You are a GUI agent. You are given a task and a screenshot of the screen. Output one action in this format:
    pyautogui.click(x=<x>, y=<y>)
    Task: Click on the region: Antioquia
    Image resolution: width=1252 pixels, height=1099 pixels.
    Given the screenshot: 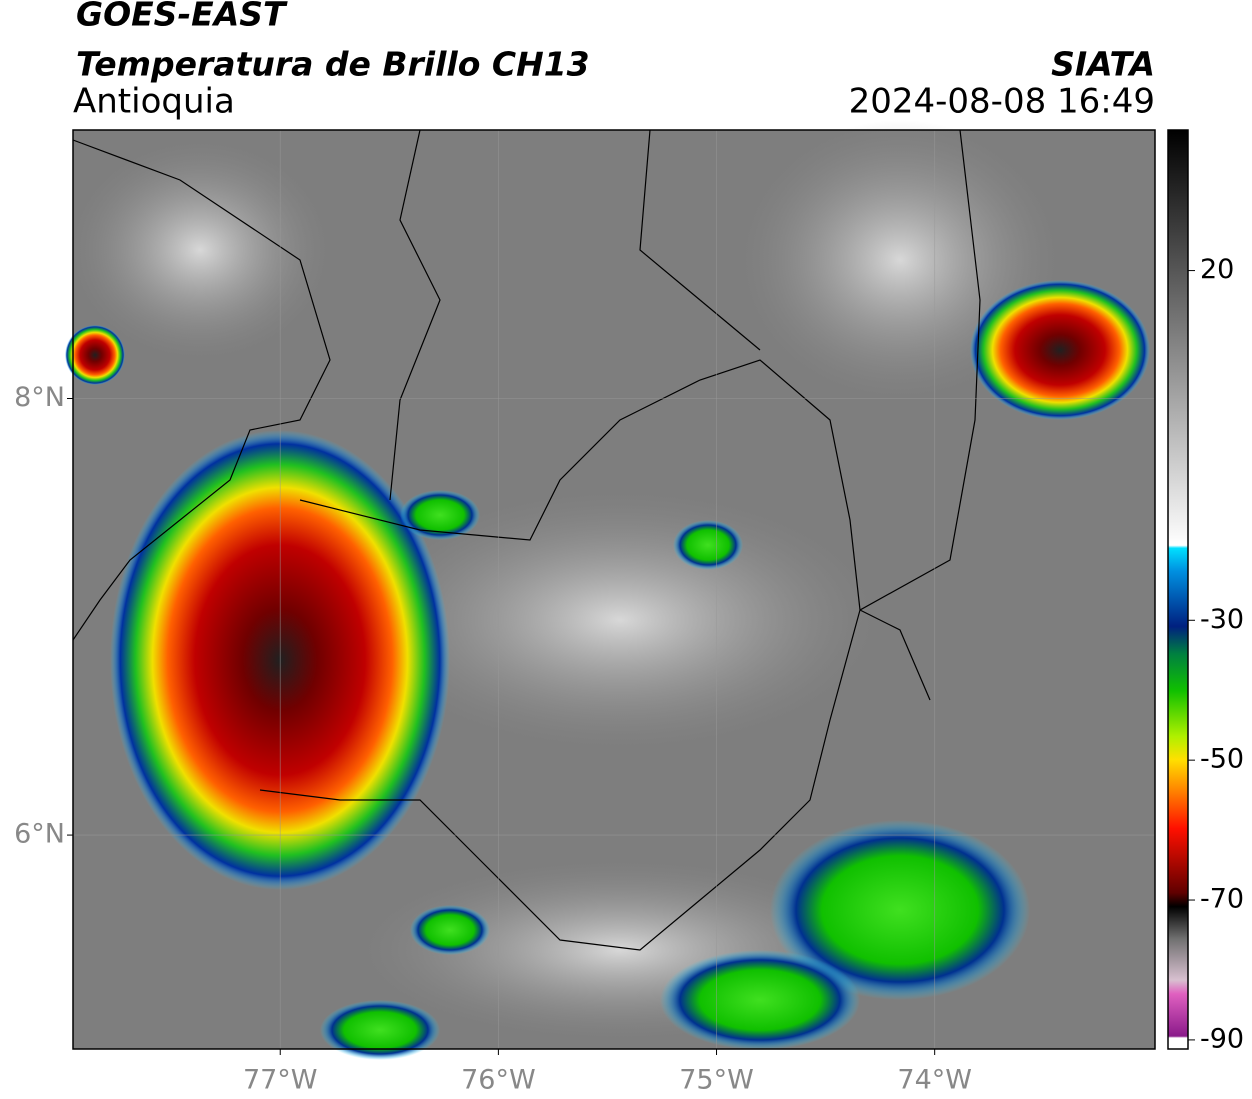 What is the action you would take?
    pyautogui.click(x=154, y=102)
    